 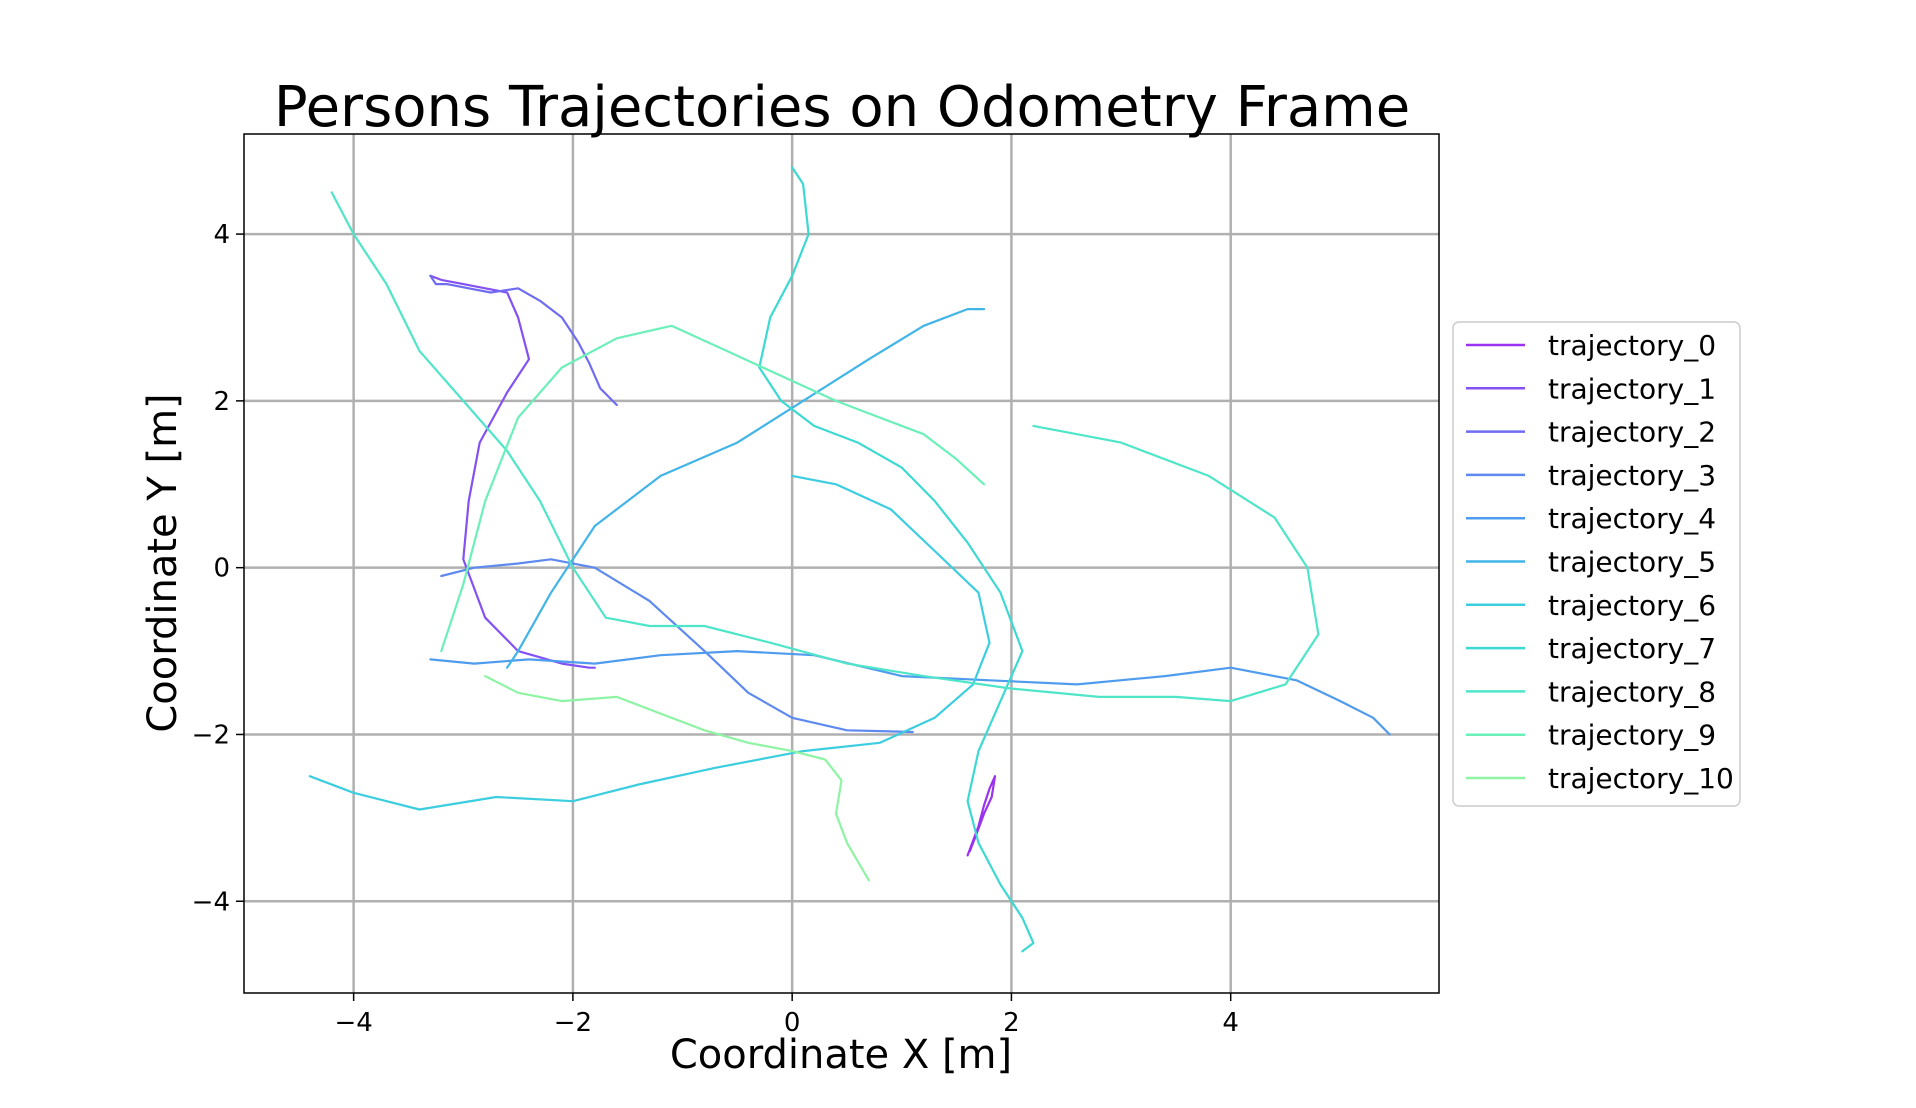 I want to click on legend-entry: trajectory_5, so click(x=1591, y=562).